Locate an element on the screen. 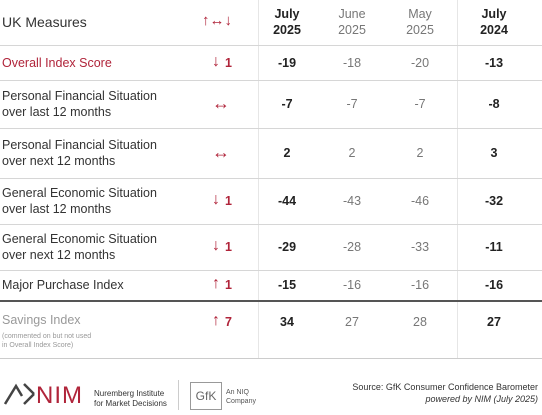 This screenshot has width=542, height=415. row-label-line: Savings Index is located at coordinates (41, 320).